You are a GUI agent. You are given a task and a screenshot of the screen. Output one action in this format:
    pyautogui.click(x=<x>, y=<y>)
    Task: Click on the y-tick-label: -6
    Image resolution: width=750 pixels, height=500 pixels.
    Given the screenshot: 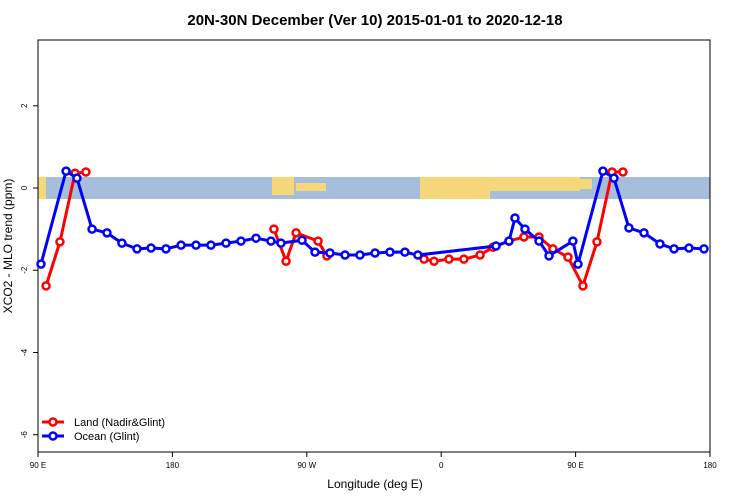 What is the action you would take?
    pyautogui.click(x=24, y=435)
    